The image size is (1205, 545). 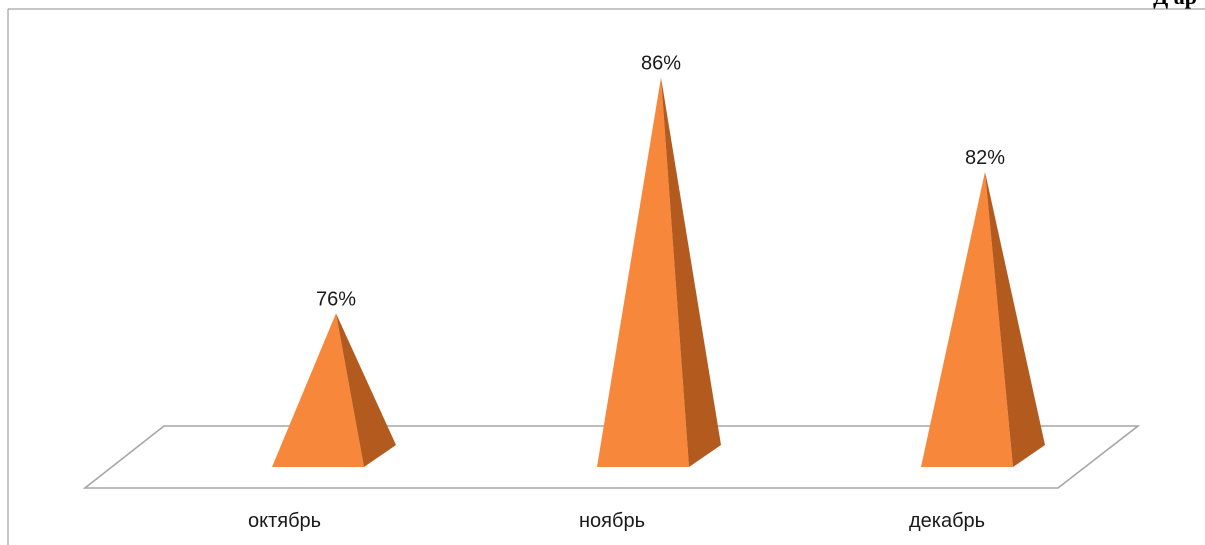 What do you see at coordinates (284, 521) in the screenshot?
I see `category-label-1: октябрь` at bounding box center [284, 521].